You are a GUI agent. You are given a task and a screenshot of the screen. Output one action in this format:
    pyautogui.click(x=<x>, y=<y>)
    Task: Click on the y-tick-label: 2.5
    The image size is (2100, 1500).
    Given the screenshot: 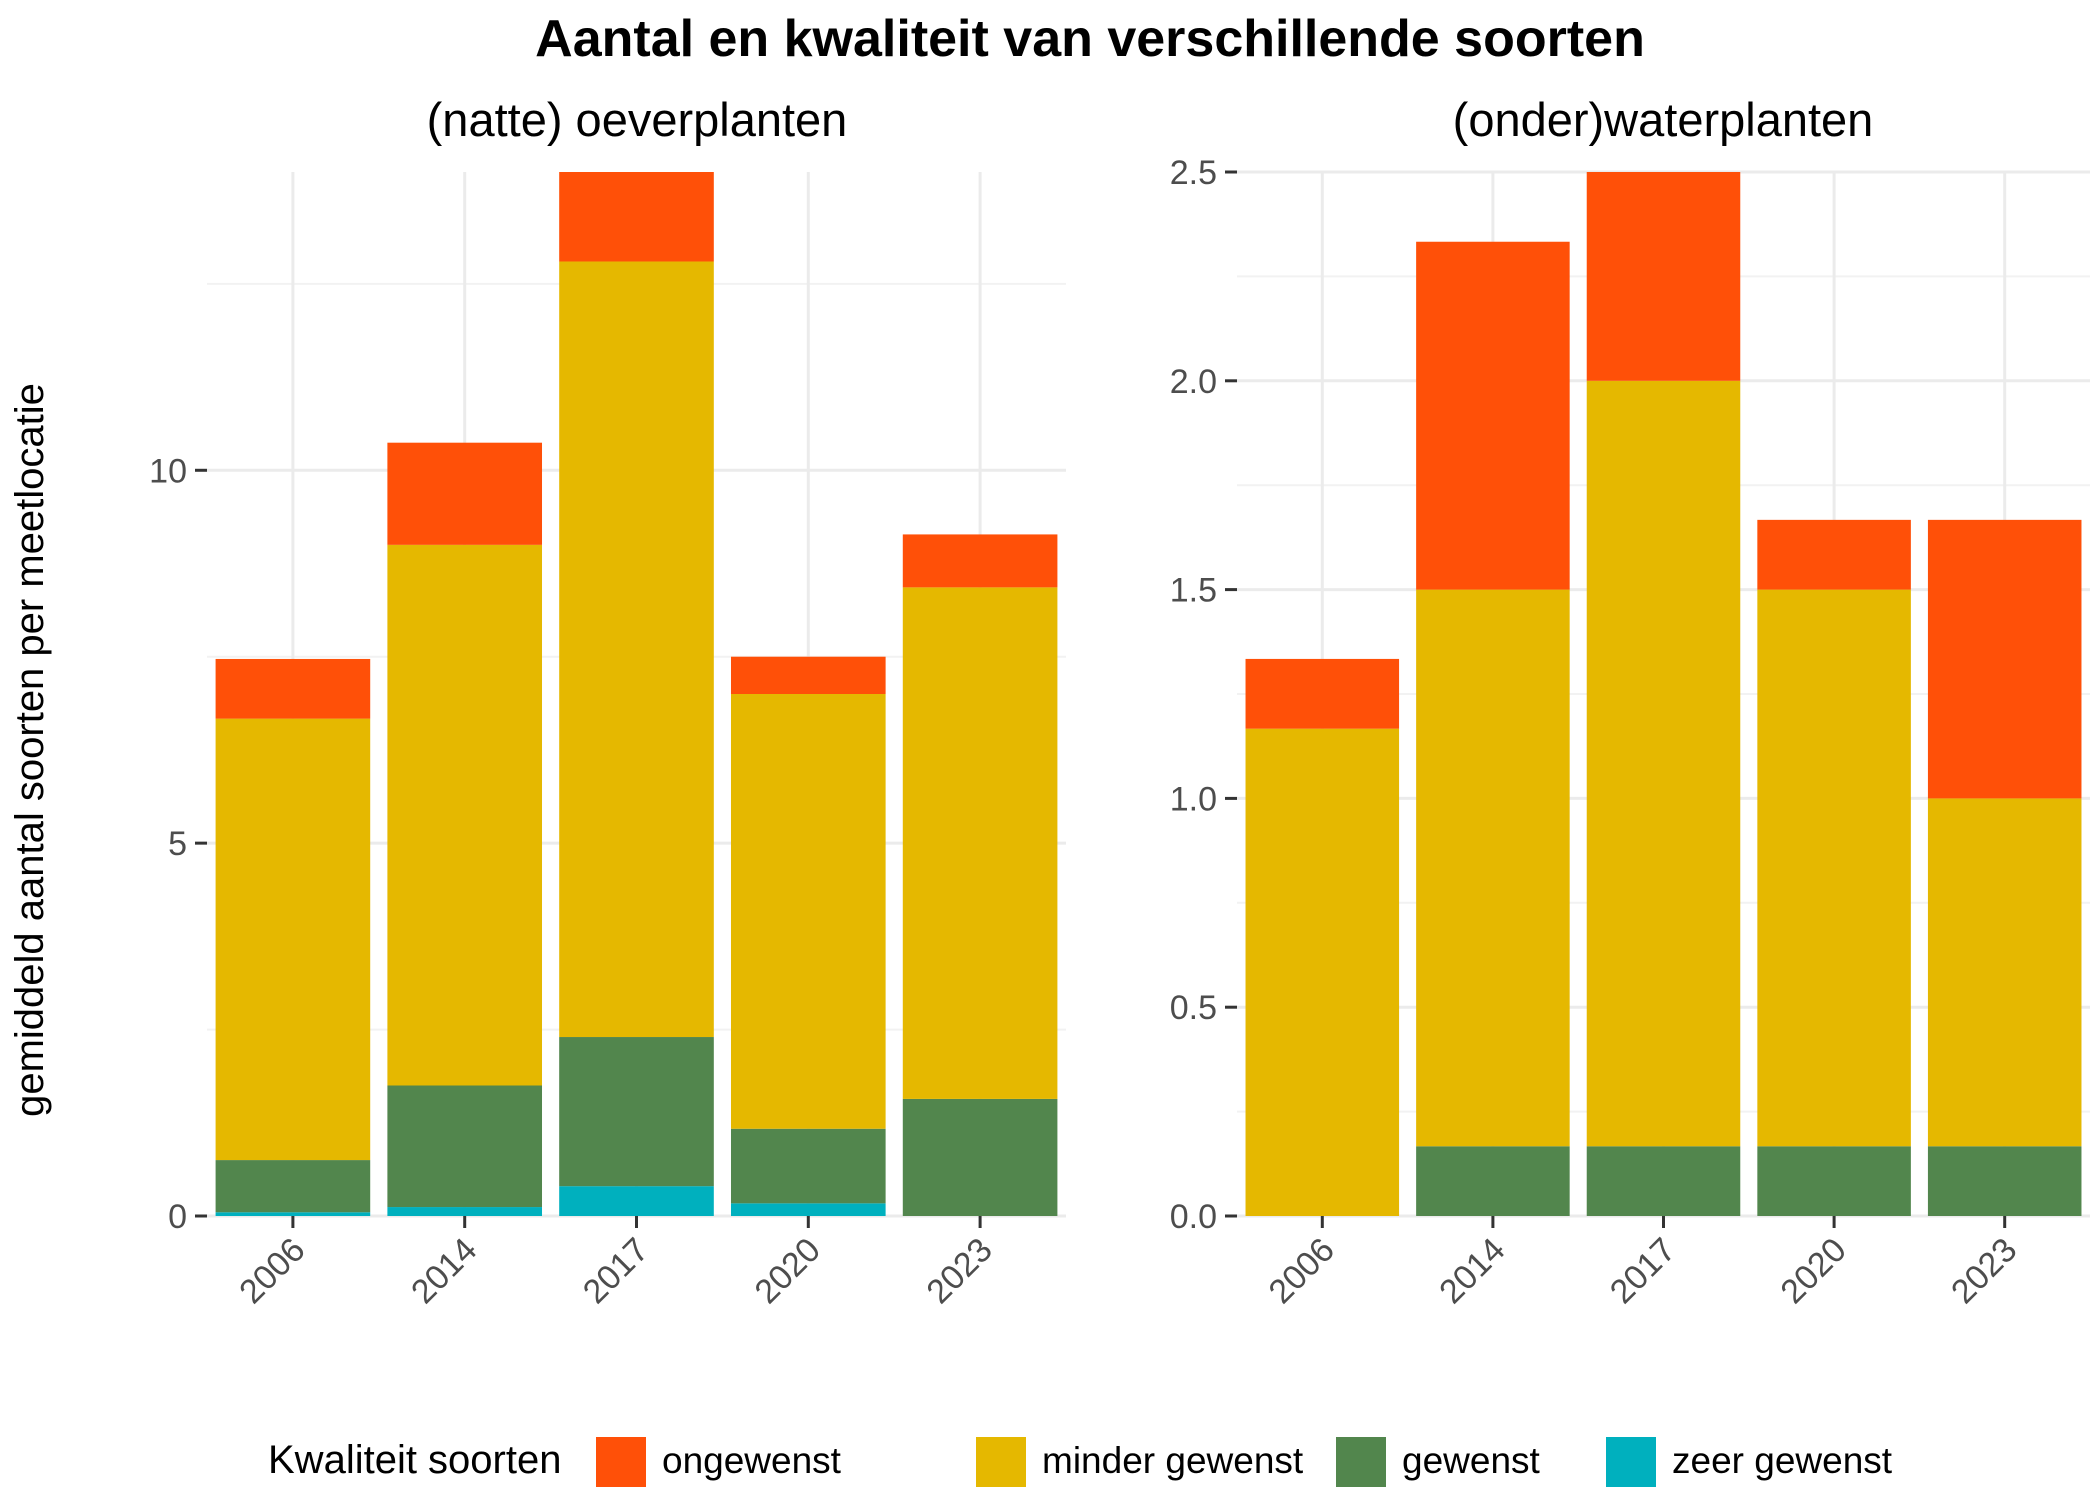 What is the action you would take?
    pyautogui.click(x=1193, y=173)
    